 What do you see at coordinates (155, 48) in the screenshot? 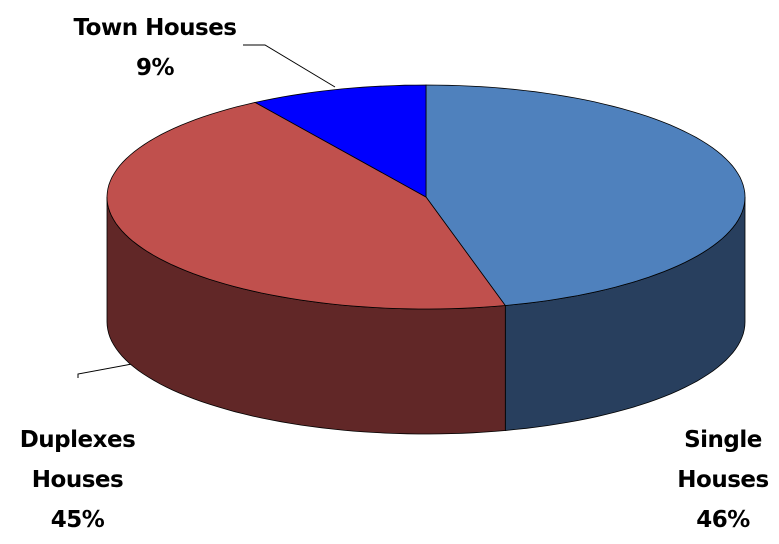
I see `slice-label: Town Houses 9%` at bounding box center [155, 48].